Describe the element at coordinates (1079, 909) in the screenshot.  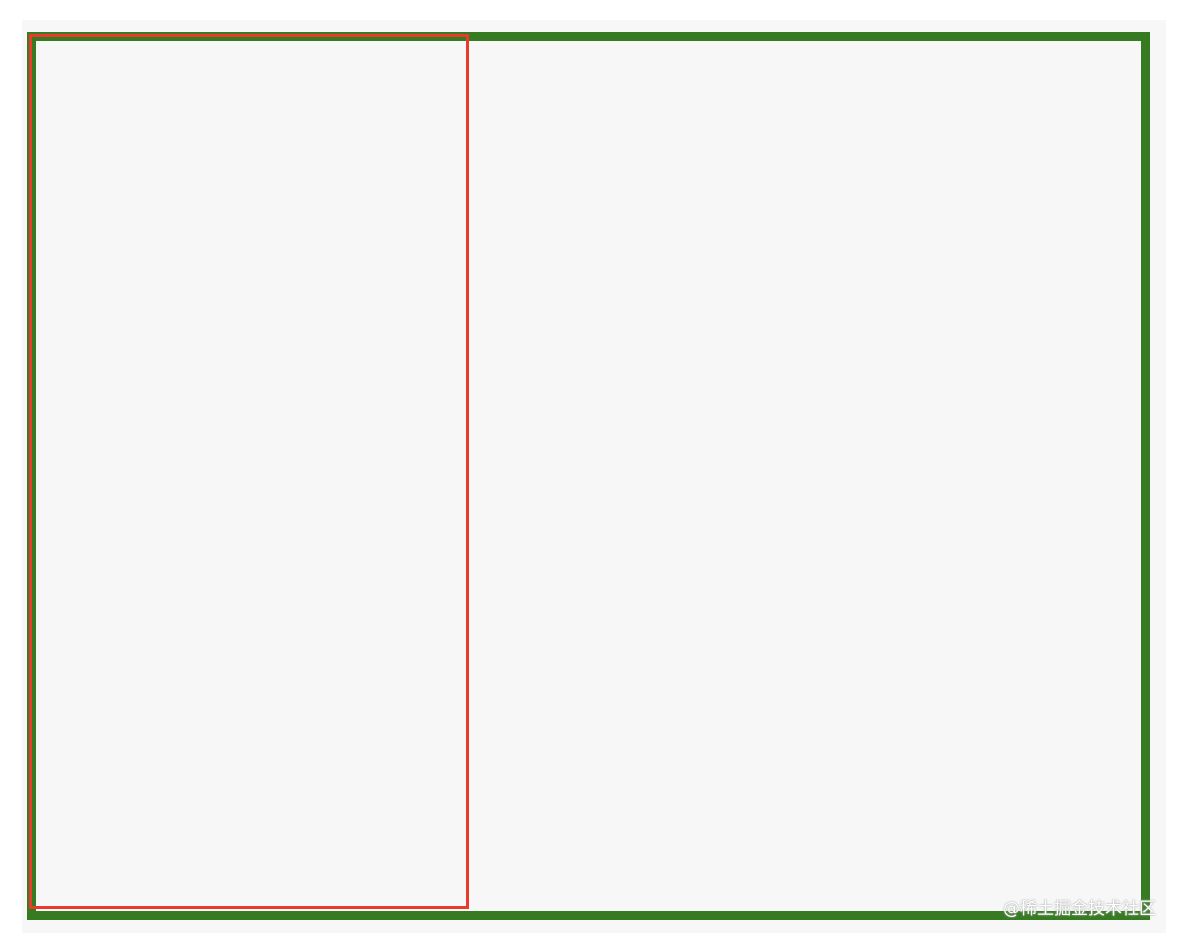
I see `watermark-text: @稀土掘金技术社区` at that location.